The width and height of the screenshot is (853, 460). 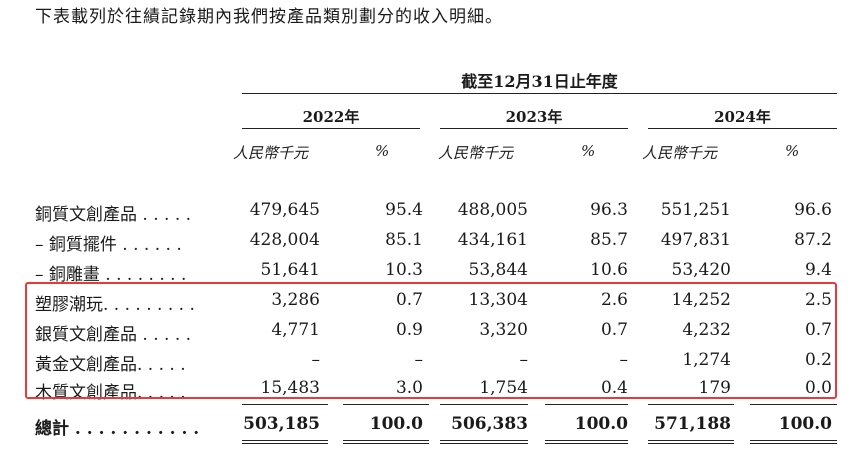 What do you see at coordinates (316, 360) in the screenshot?
I see `cell-2022-amount: –` at bounding box center [316, 360].